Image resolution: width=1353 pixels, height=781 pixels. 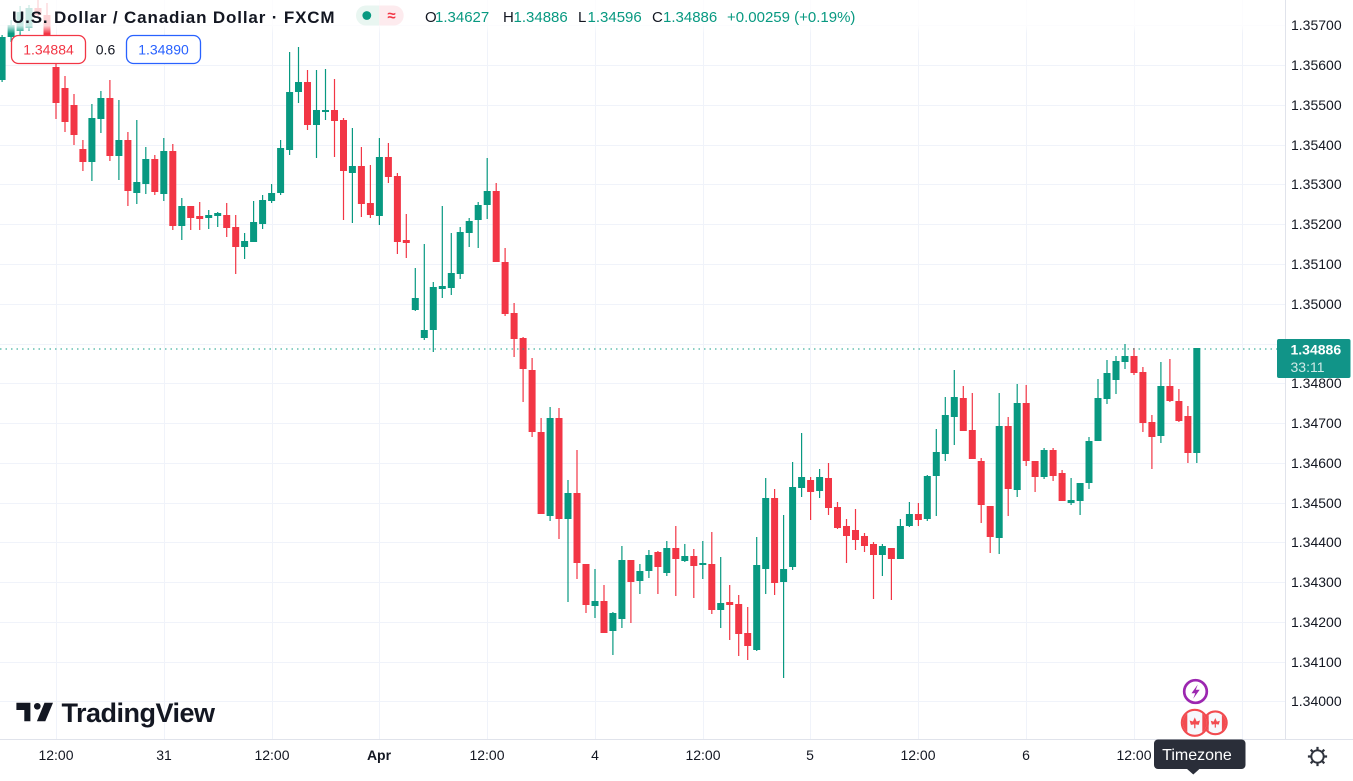 I want to click on svg-text: +0.00259 (+0.19%), so click(x=791, y=17).